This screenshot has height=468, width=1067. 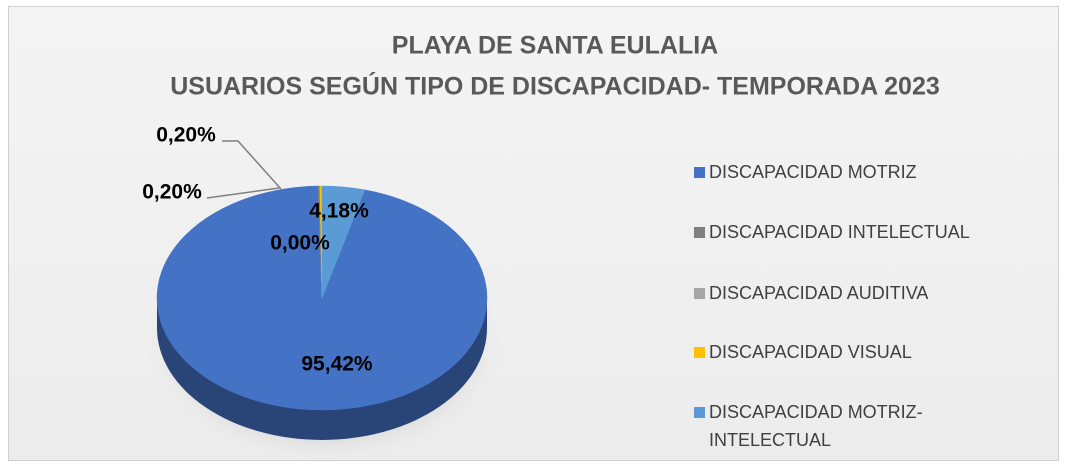 I want to click on pie-side, so click(x=322, y=369).